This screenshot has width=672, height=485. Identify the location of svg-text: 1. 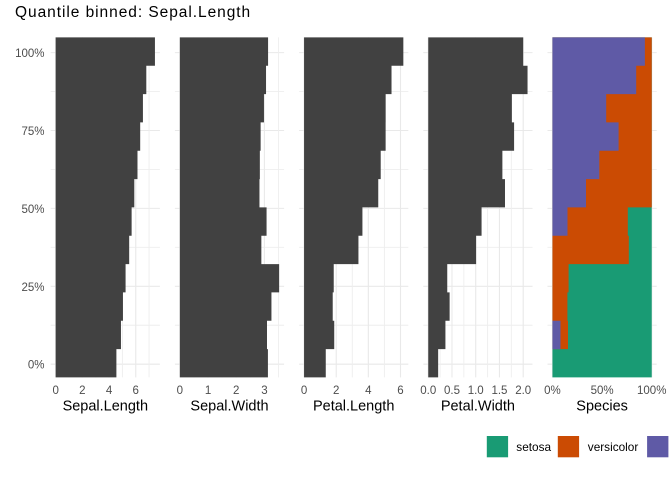
(208, 391).